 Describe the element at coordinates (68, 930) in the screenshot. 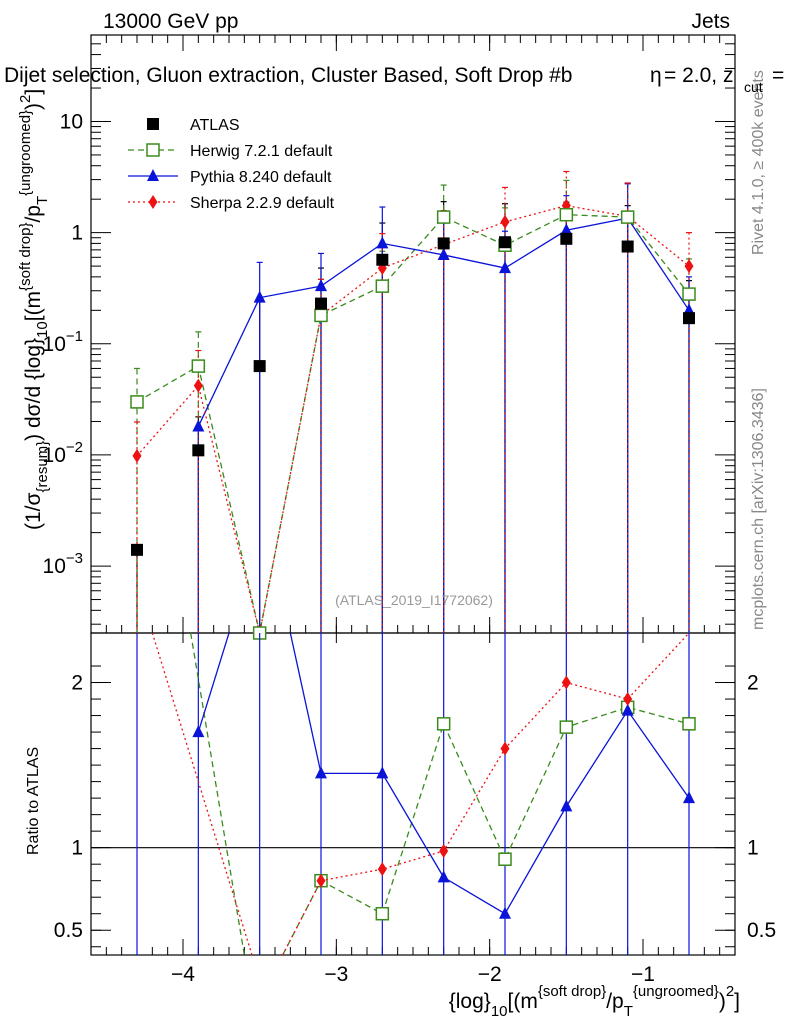

I see `y-ratio-tick-label-left: 0.5` at that location.